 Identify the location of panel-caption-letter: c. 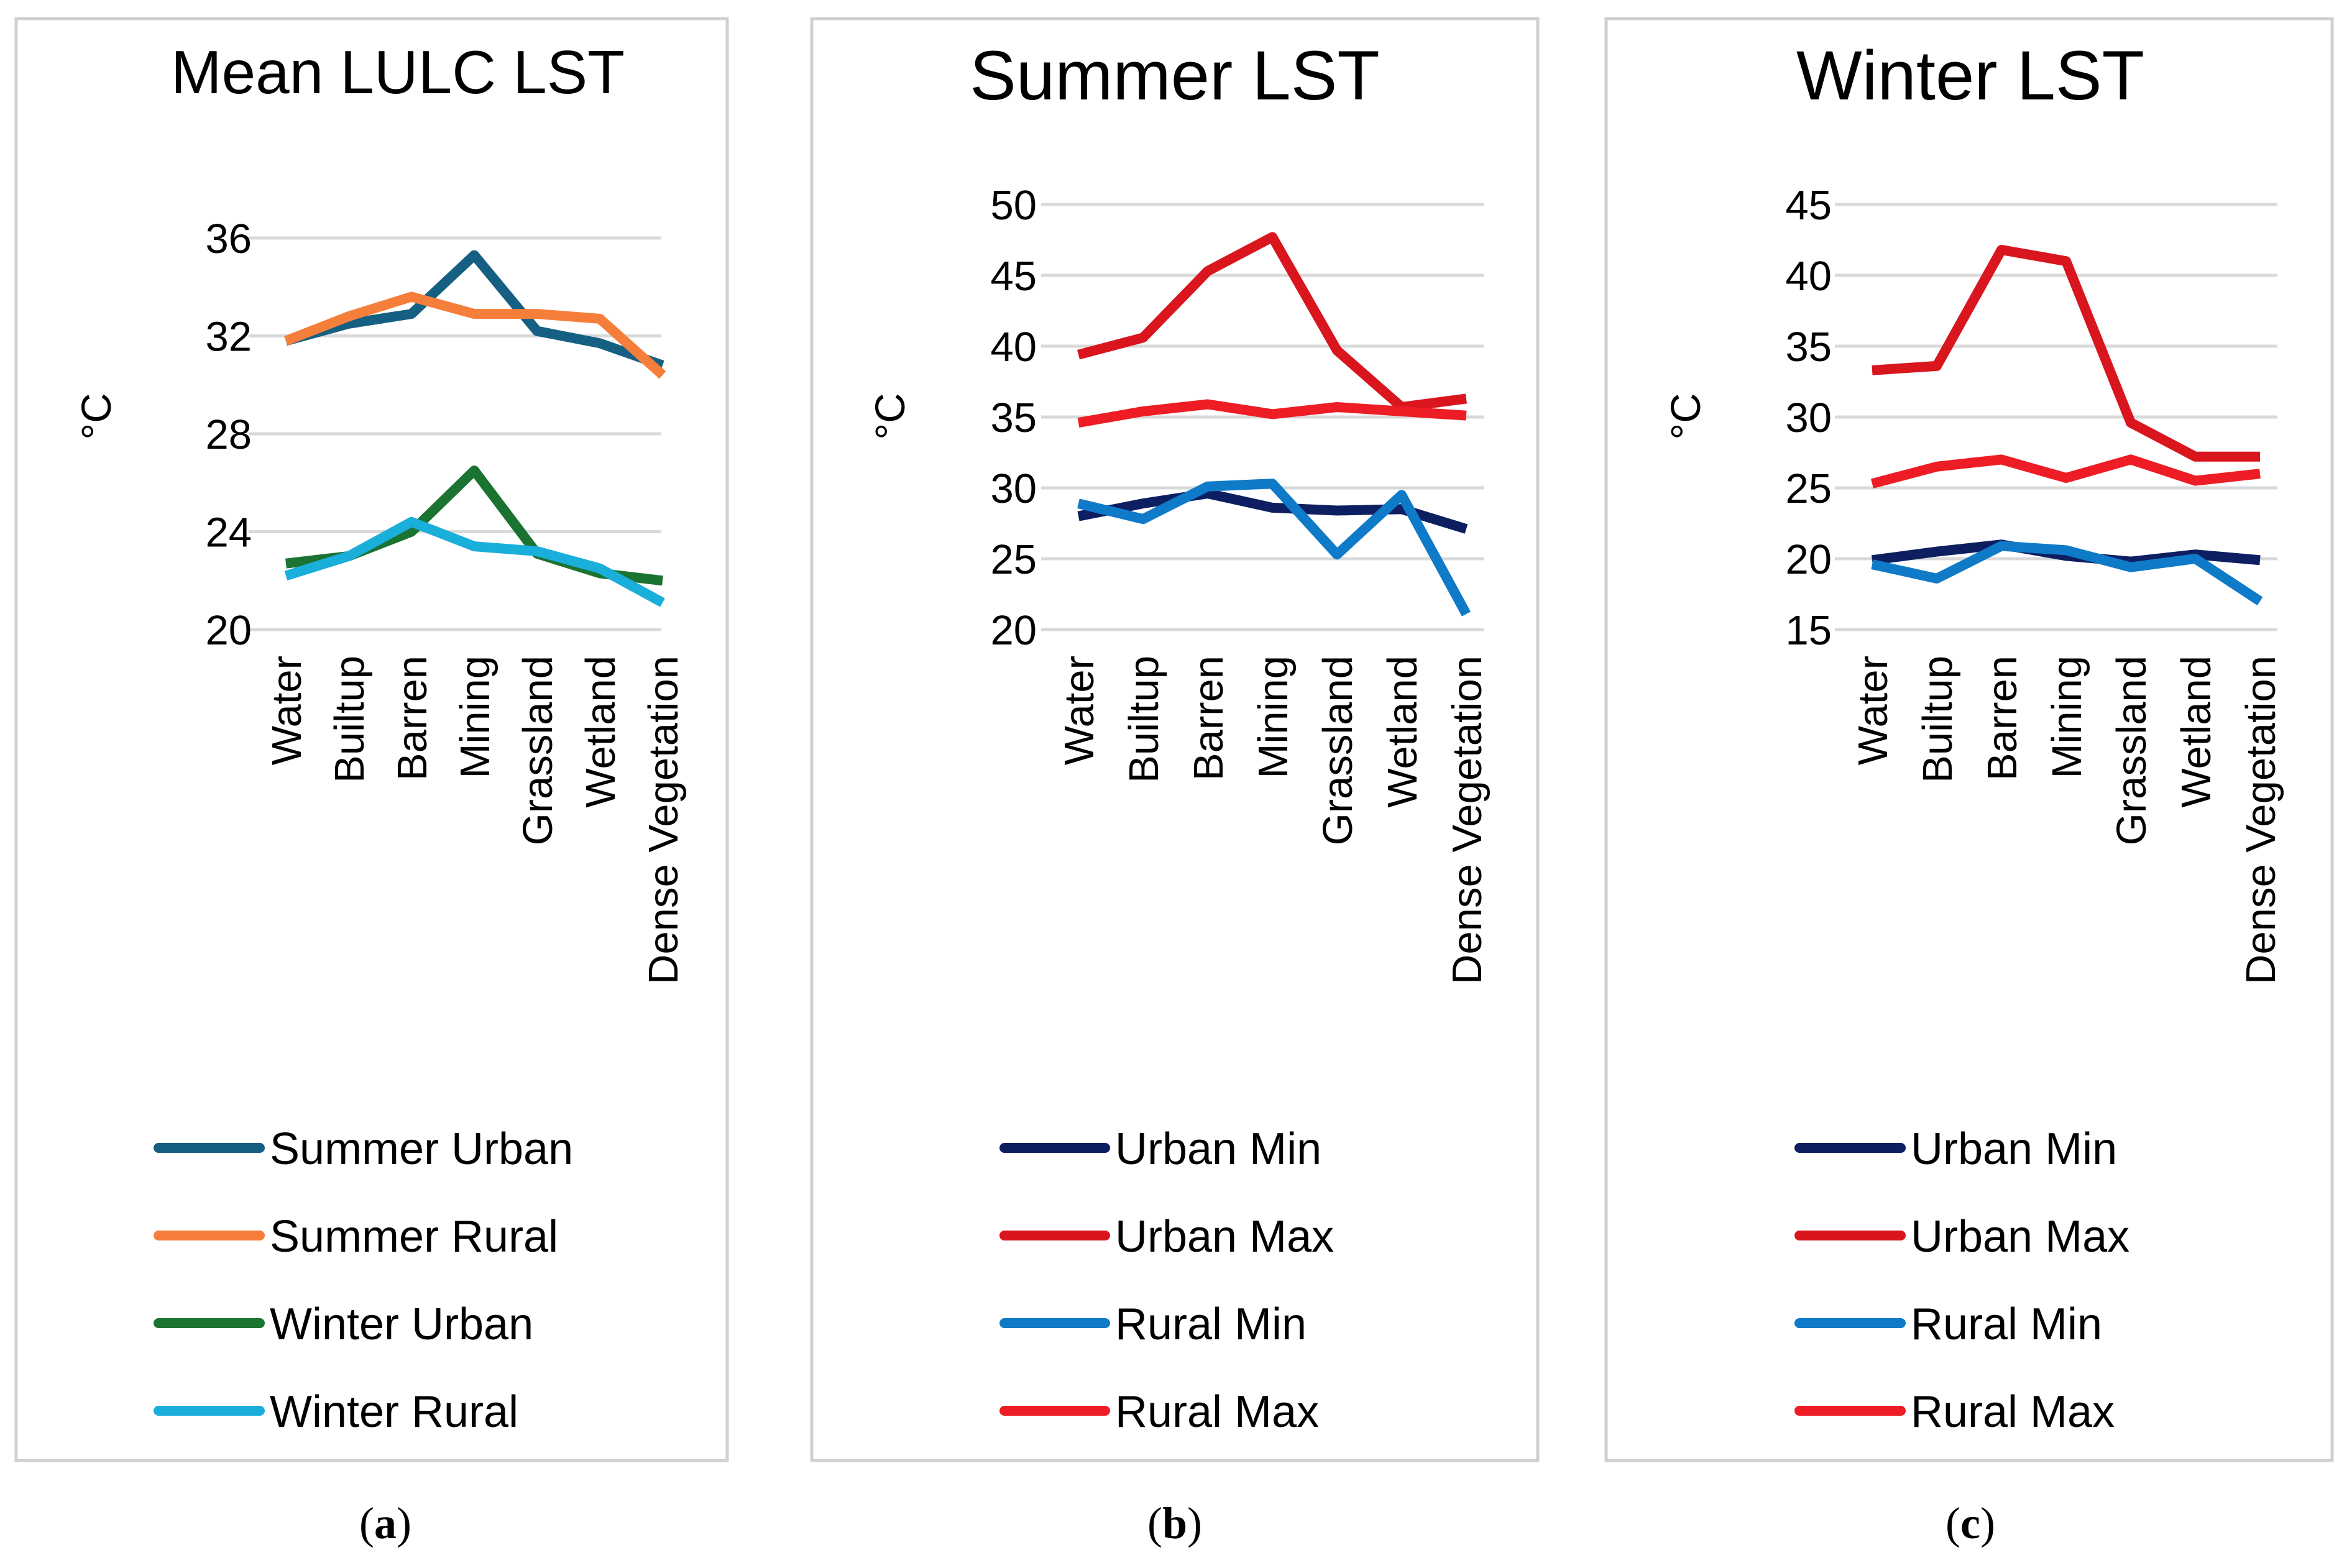
(1970, 1523).